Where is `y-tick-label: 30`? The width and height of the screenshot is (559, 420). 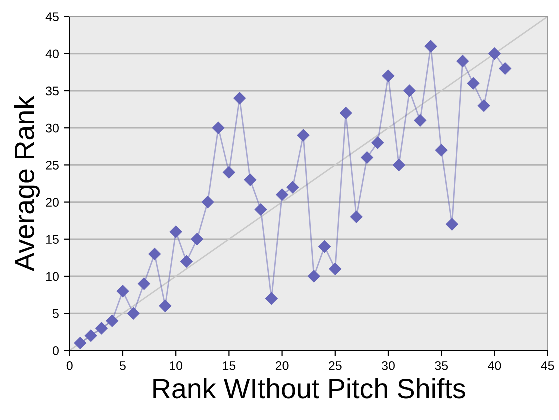
y-tick-label: 30 is located at coordinates (52, 128).